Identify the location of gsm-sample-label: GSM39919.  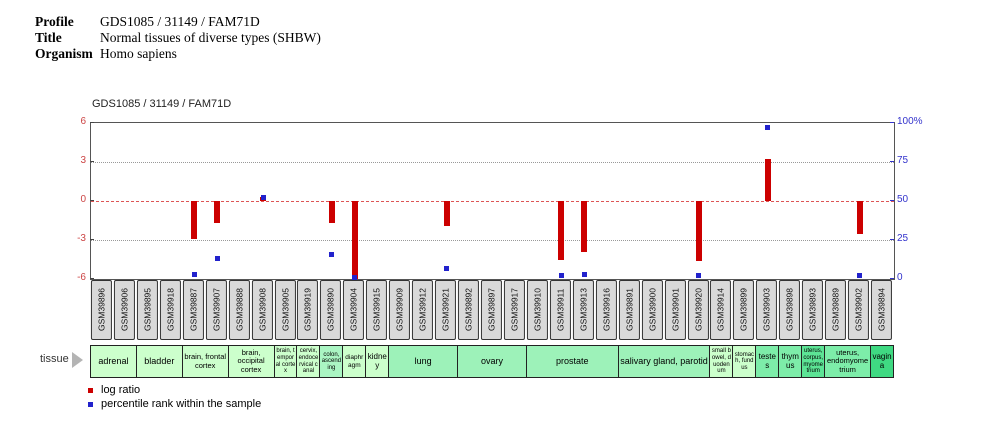
(308, 310).